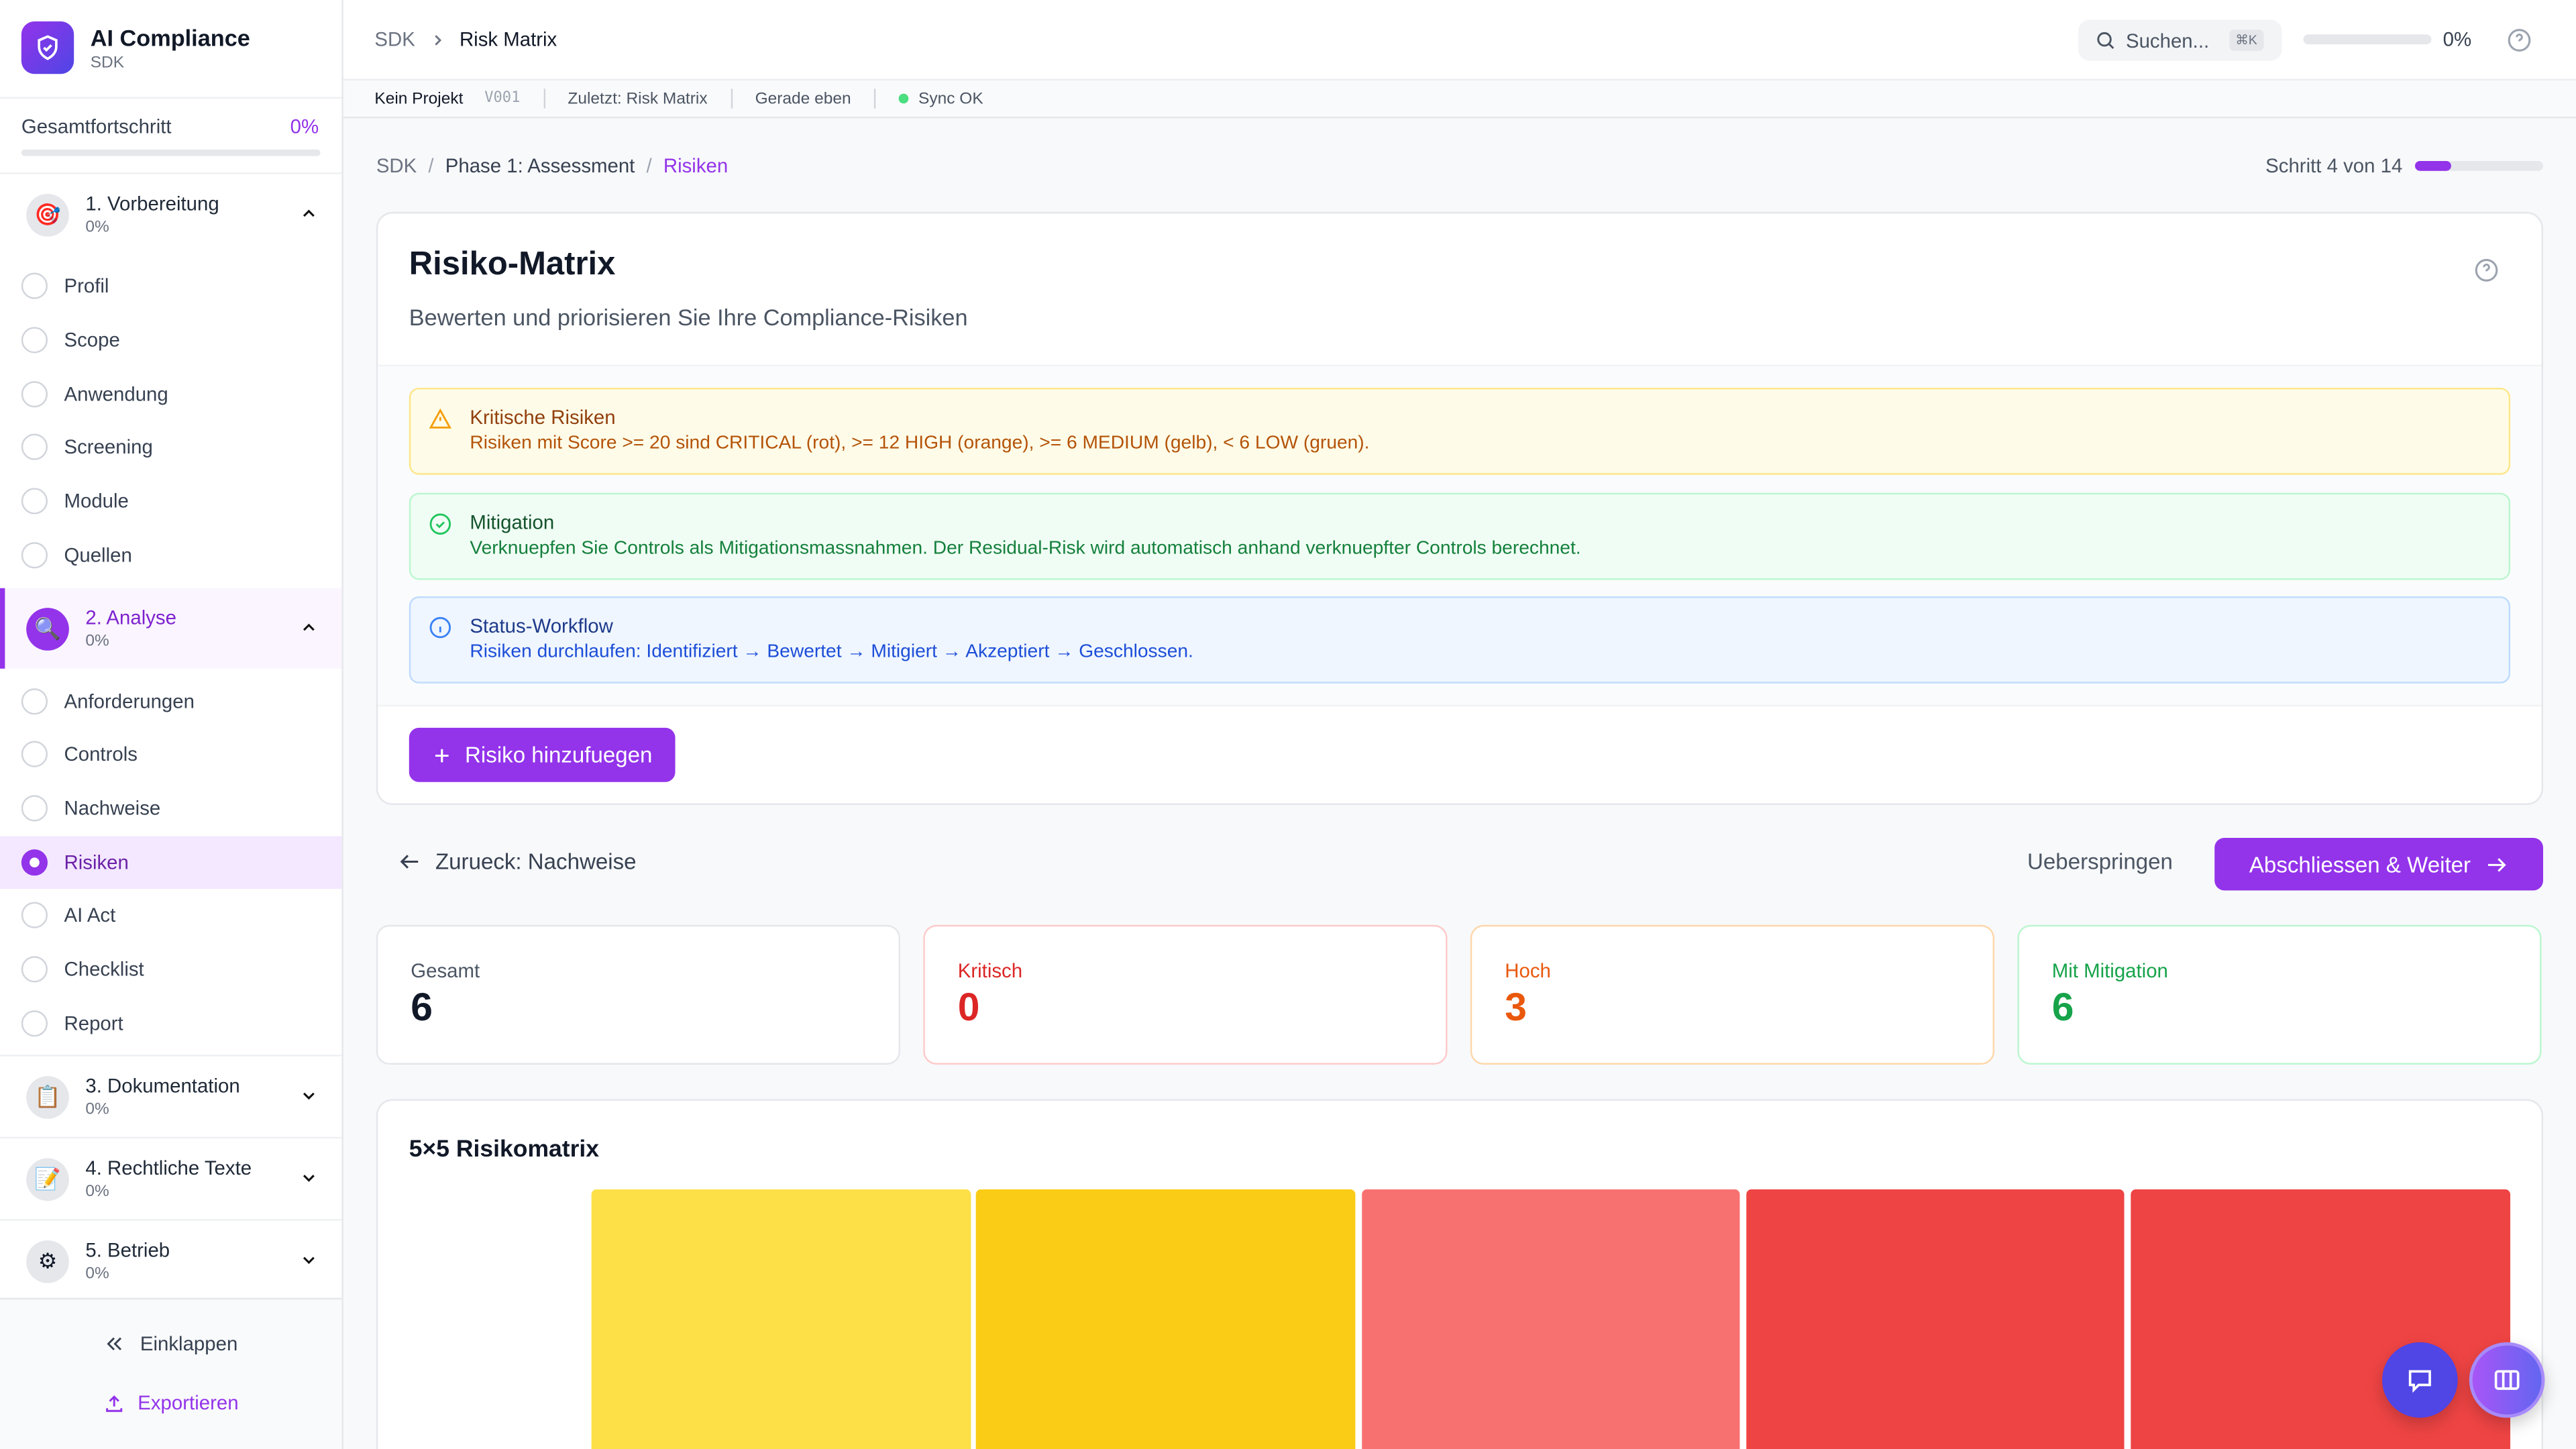 Image resolution: width=2576 pixels, height=1449 pixels. Describe the element at coordinates (86, 286) in the screenshot. I see `sidebar-item-label: Profil` at that location.